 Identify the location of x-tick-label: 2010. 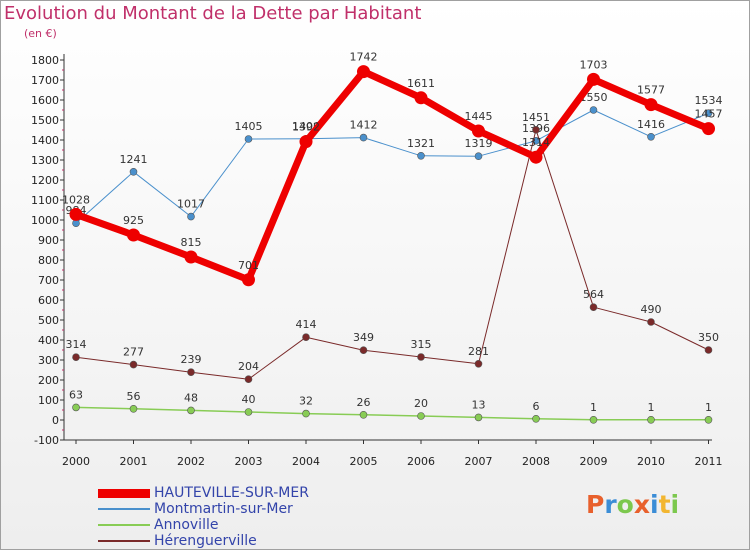
(651, 461).